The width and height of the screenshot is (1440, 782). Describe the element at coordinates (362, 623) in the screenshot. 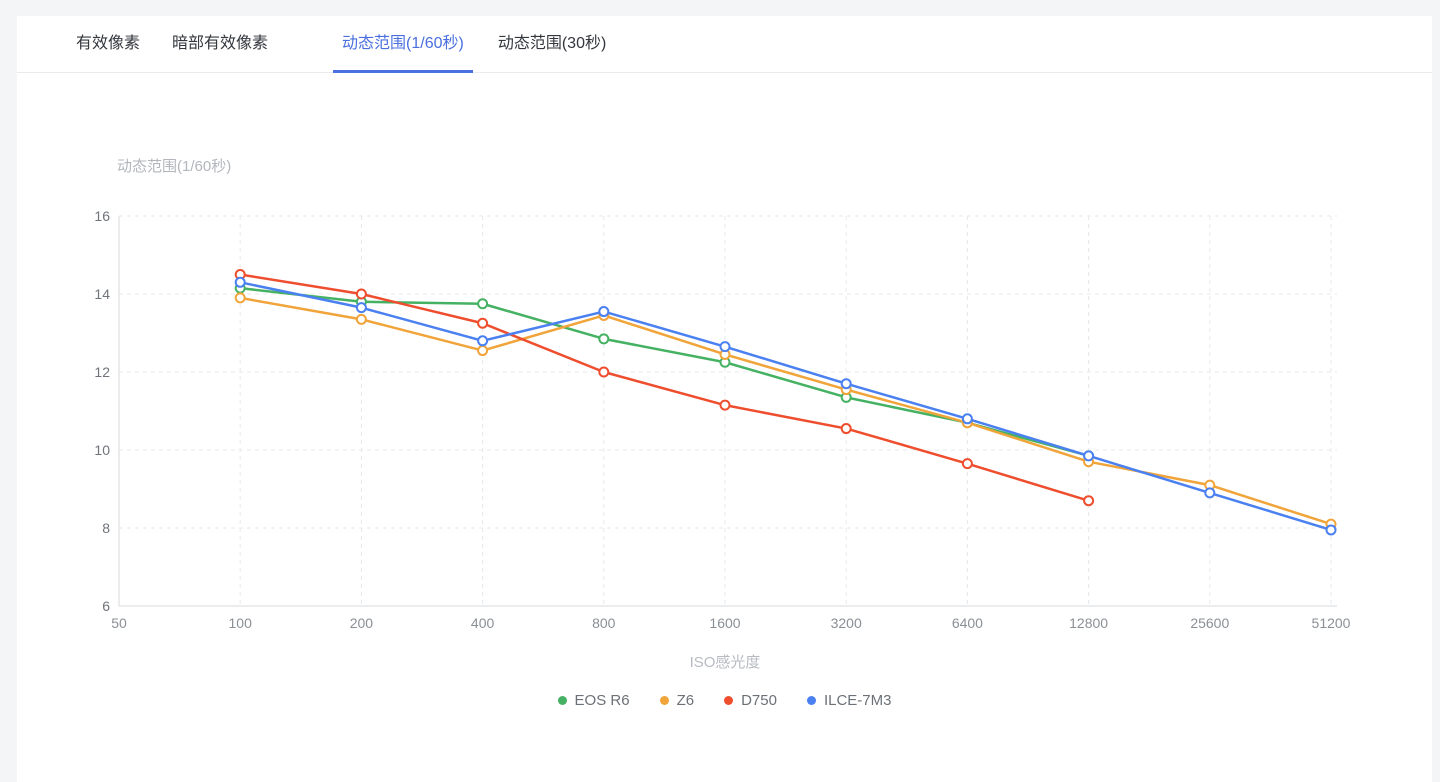

I see `x-tick-label: 200` at that location.